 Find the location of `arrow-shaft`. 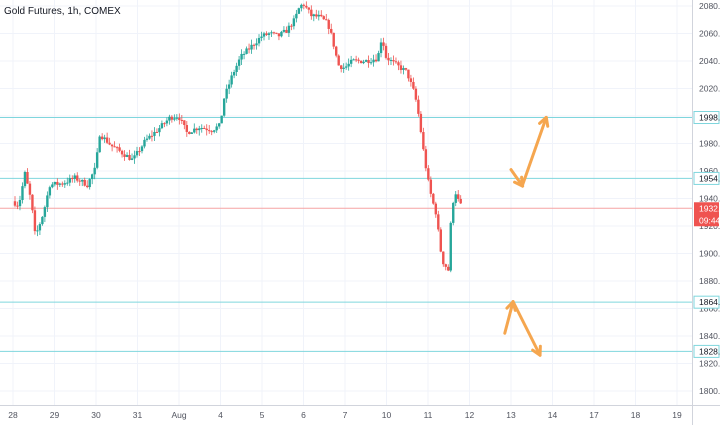

arrow-shaft is located at coordinates (526, 328).